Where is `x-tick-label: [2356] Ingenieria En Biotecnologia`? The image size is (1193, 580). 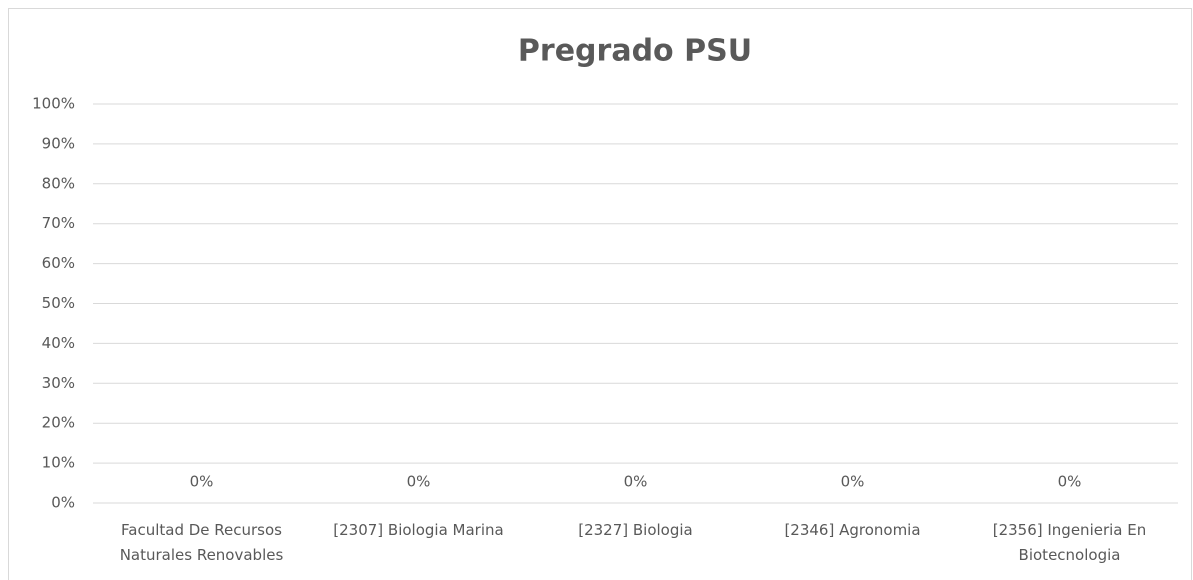
x-tick-label: [2356] Ingenieria En Biotecnologia is located at coordinates (1069, 542).